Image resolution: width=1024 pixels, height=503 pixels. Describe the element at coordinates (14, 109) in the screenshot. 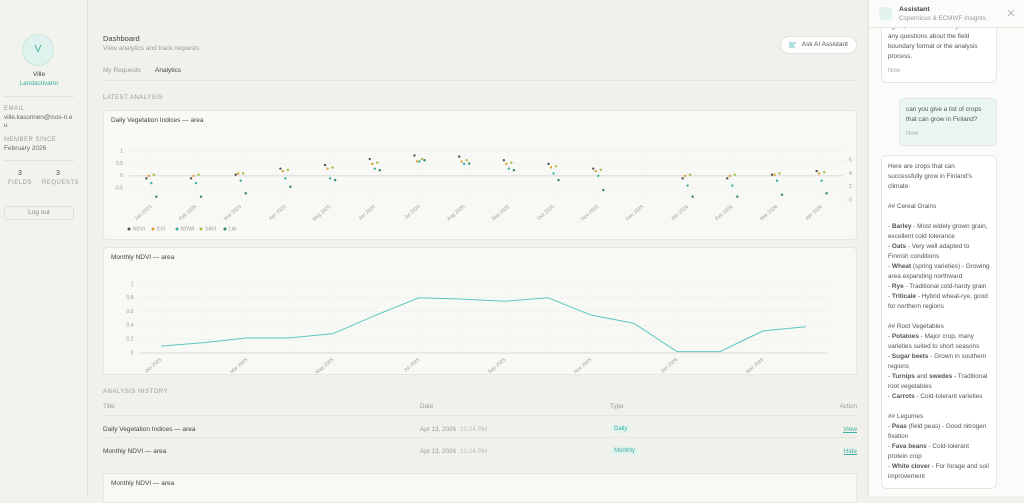

I see `email-label: EMAIL` at that location.